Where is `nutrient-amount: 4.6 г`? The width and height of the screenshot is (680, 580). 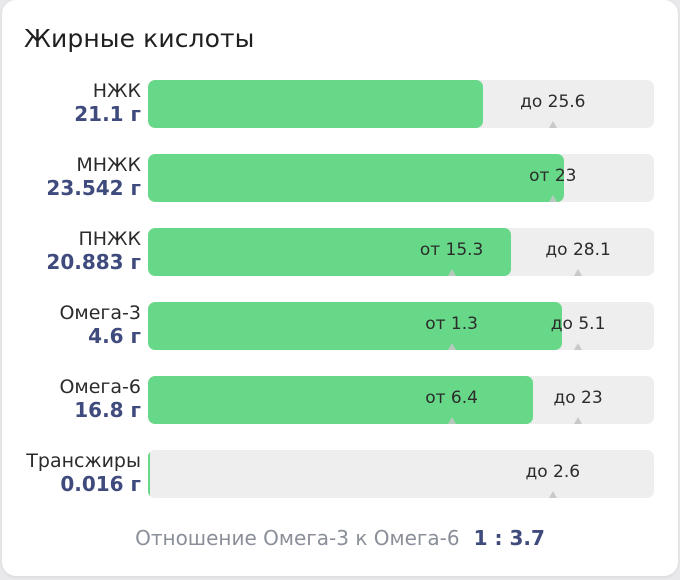 nutrient-amount: 4.6 г is located at coordinates (114, 336).